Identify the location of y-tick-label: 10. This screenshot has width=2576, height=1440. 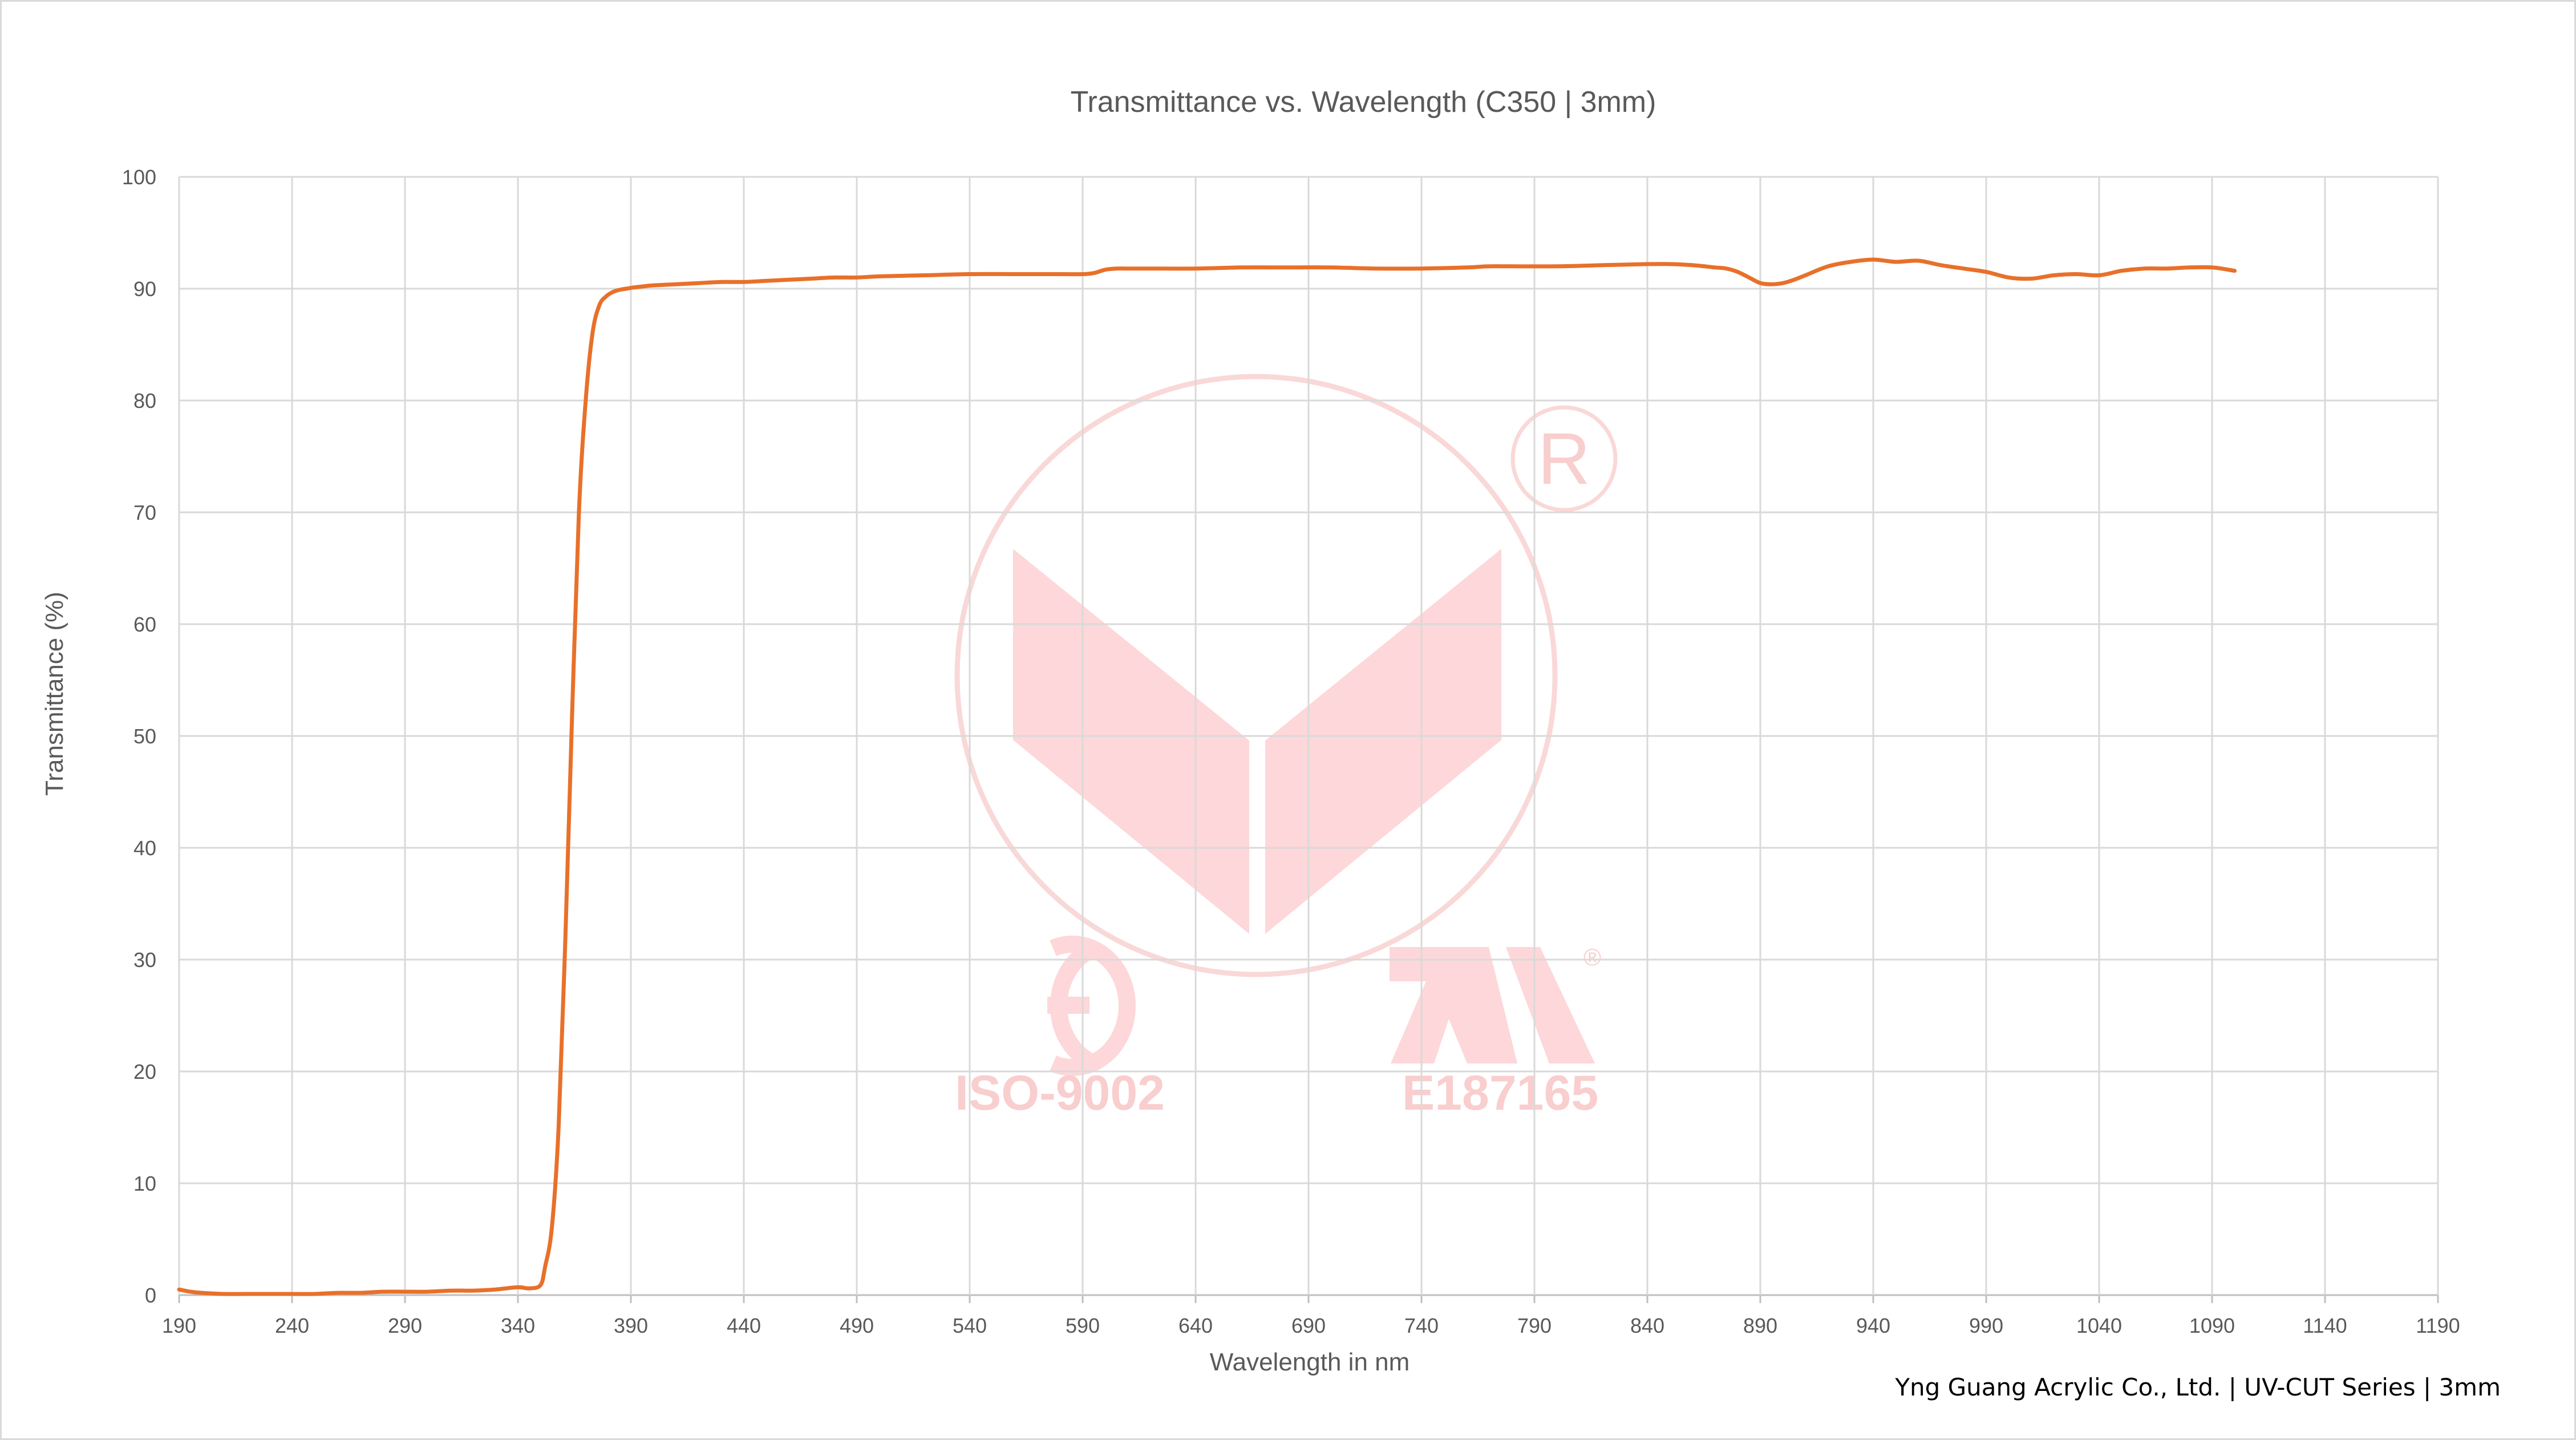
(144, 1183).